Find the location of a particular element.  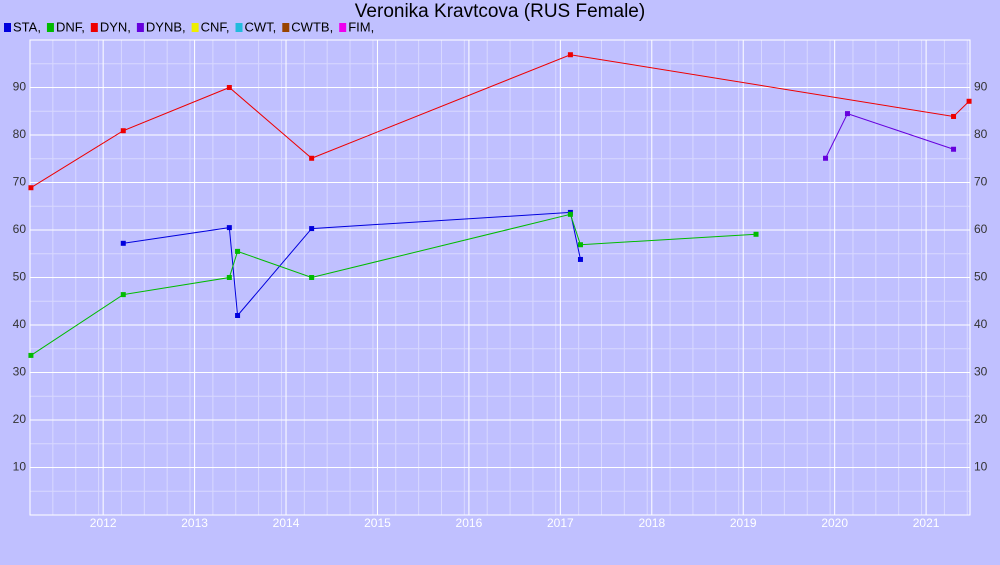

y2-tick-label: 20 is located at coordinates (981, 419).